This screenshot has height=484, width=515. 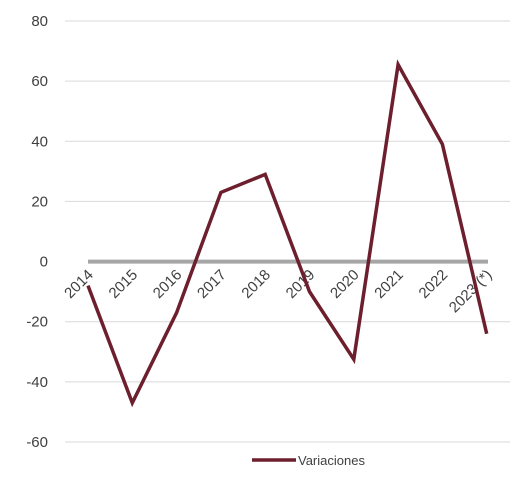 What do you see at coordinates (39, 141) in the screenshot?
I see `y-tick-label: 40` at bounding box center [39, 141].